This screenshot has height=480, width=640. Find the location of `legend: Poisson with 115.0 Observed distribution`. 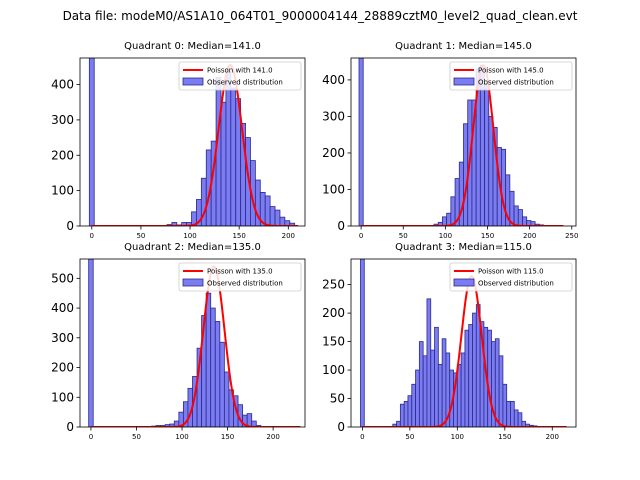

legend: Poisson with 115.0 Observed distribution is located at coordinates (511, 277).